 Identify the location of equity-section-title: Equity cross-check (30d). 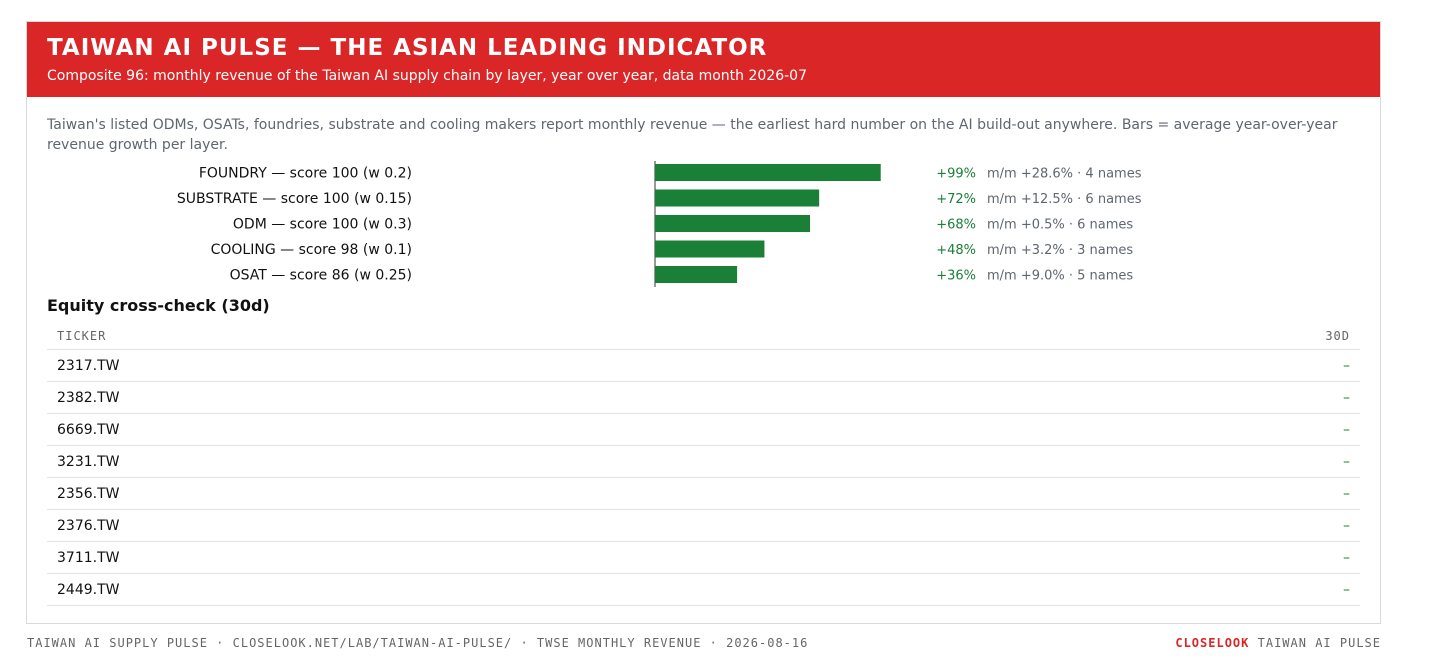
(158, 305).